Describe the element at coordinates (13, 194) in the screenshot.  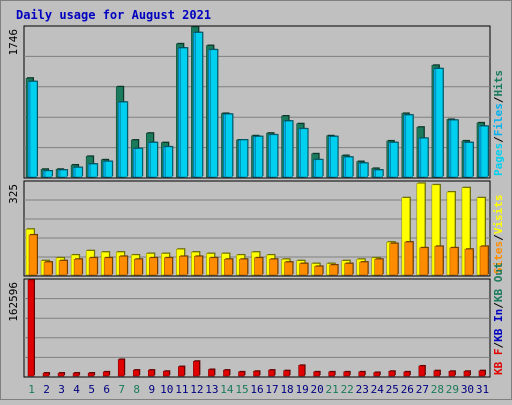
I see `y-max-label: 325` at that location.